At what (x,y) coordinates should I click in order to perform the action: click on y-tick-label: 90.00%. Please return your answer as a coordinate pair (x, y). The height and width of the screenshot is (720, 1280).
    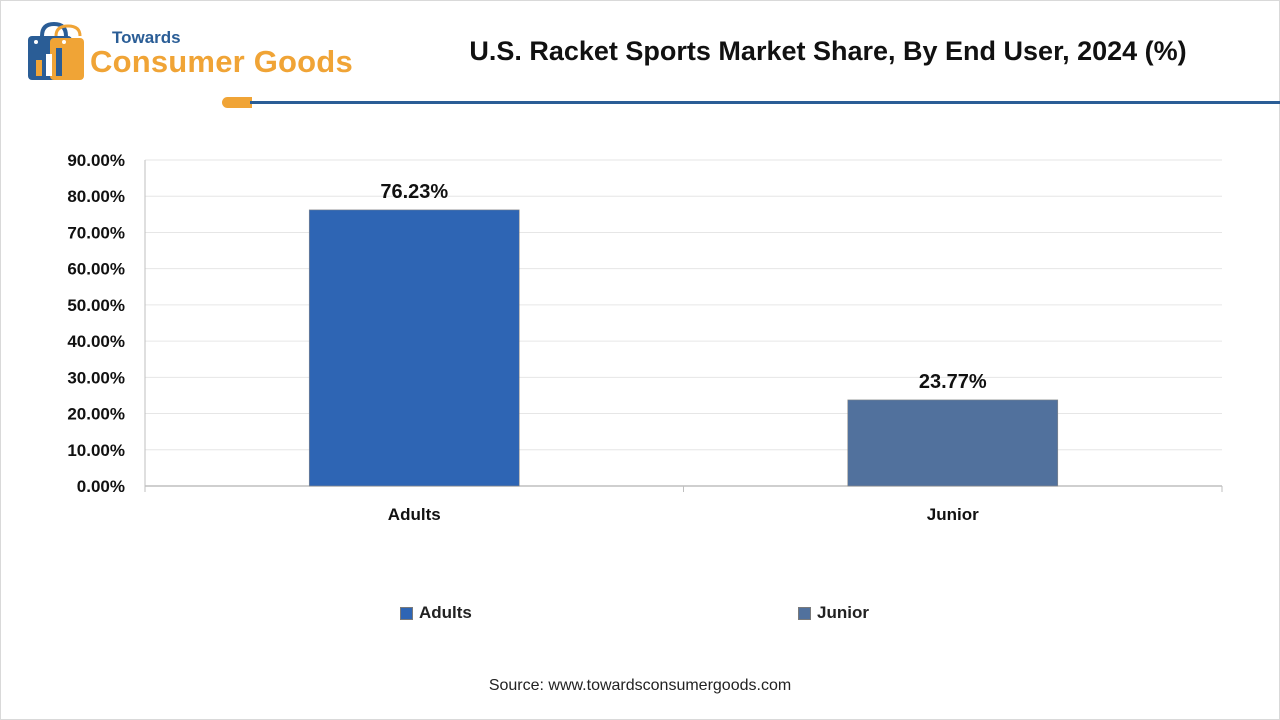
    Looking at the image, I should click on (96, 160).